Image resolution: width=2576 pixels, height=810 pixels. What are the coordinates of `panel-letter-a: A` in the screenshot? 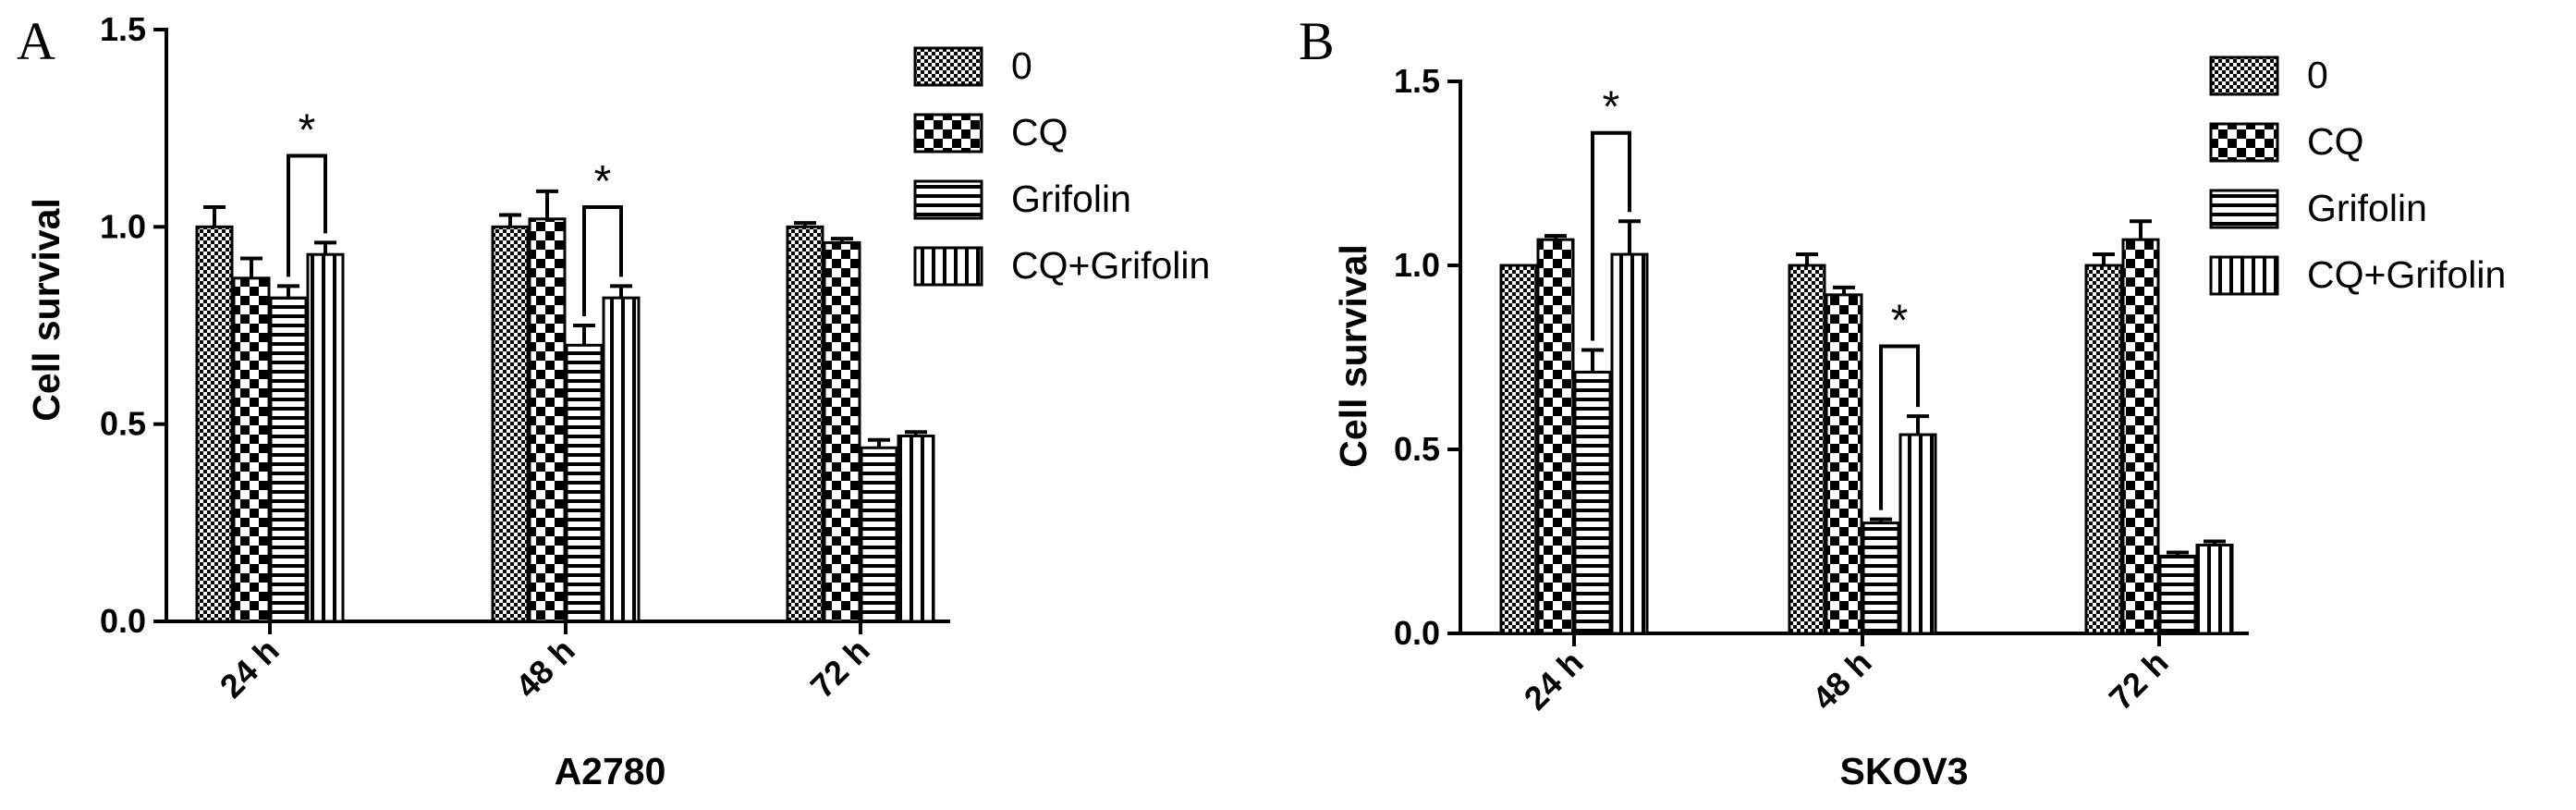 It's located at (36, 41).